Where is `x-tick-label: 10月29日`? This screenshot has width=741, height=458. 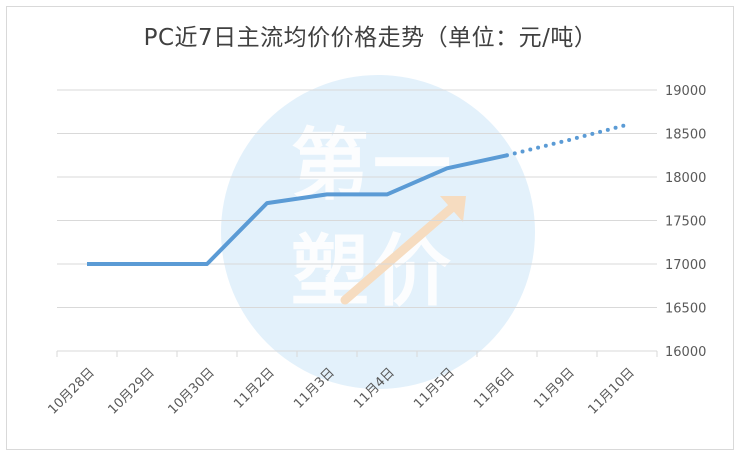 x-tick-label: 10月29日 is located at coordinates (131, 391).